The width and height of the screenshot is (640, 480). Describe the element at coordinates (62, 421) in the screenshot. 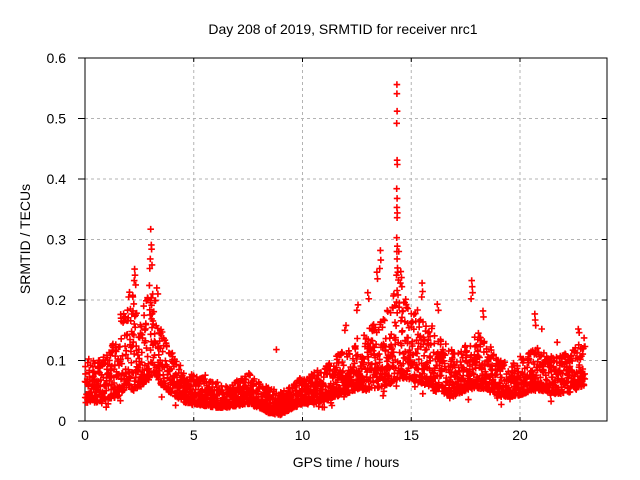

I see `y-tick-label: 0` at that location.